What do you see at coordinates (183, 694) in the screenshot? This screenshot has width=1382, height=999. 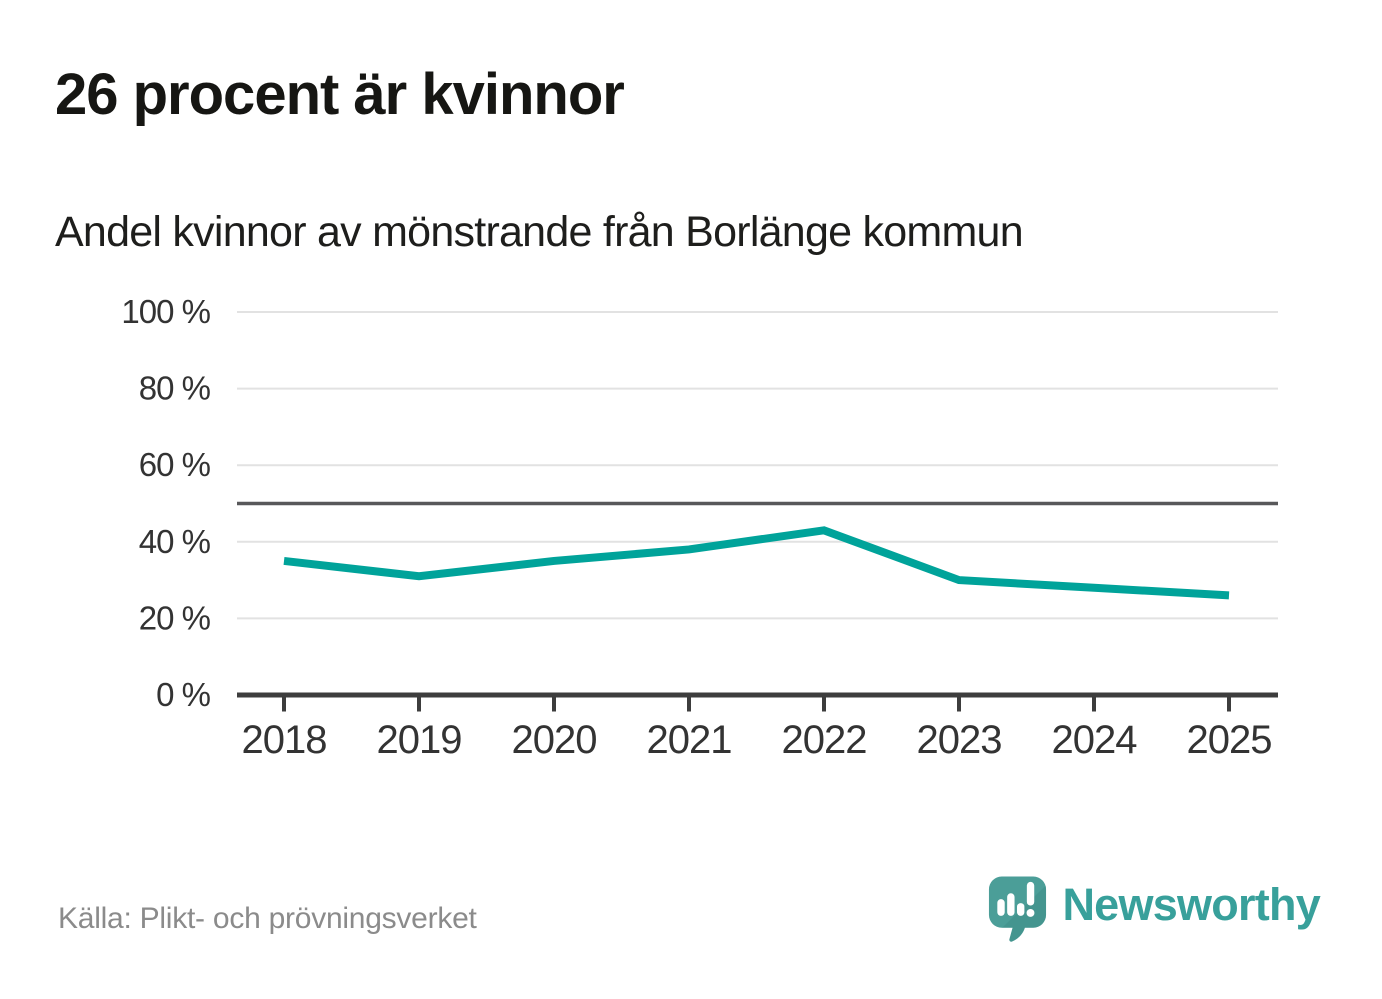 I see `y-axis-label-0: 0 %` at bounding box center [183, 694].